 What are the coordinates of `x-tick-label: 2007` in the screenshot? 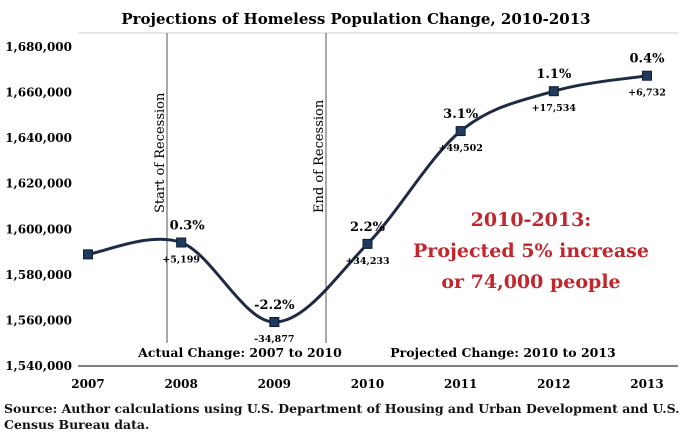 It's located at (87, 384).